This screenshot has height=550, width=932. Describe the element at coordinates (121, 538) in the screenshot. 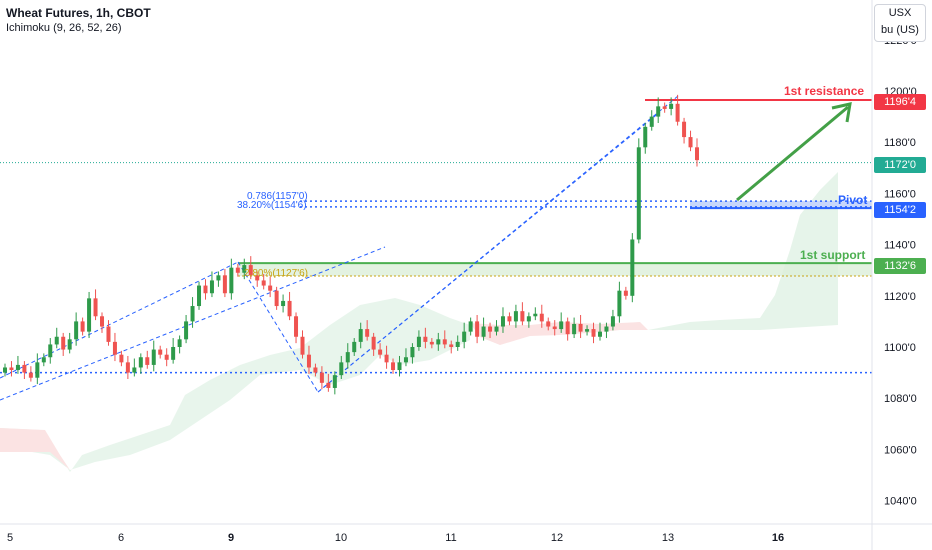

I see `x-tick-label: 6` at that location.